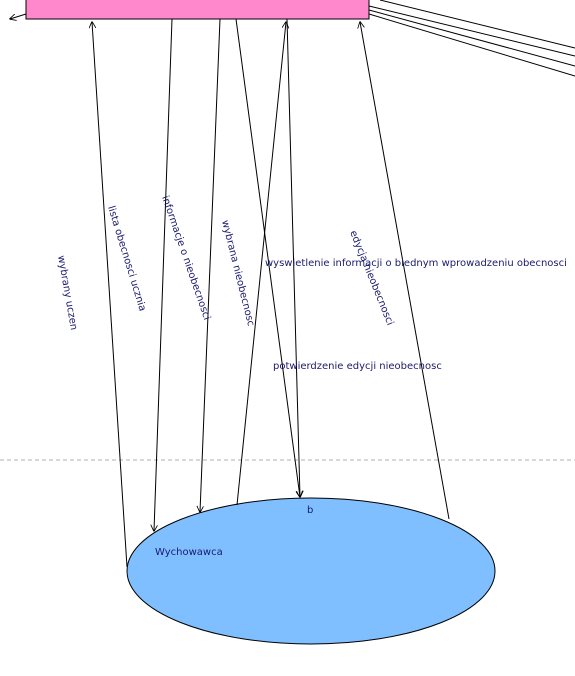  I want to click on flow-label-lista-obecnosci: lista obecnosci ucznia, so click(126, 259).